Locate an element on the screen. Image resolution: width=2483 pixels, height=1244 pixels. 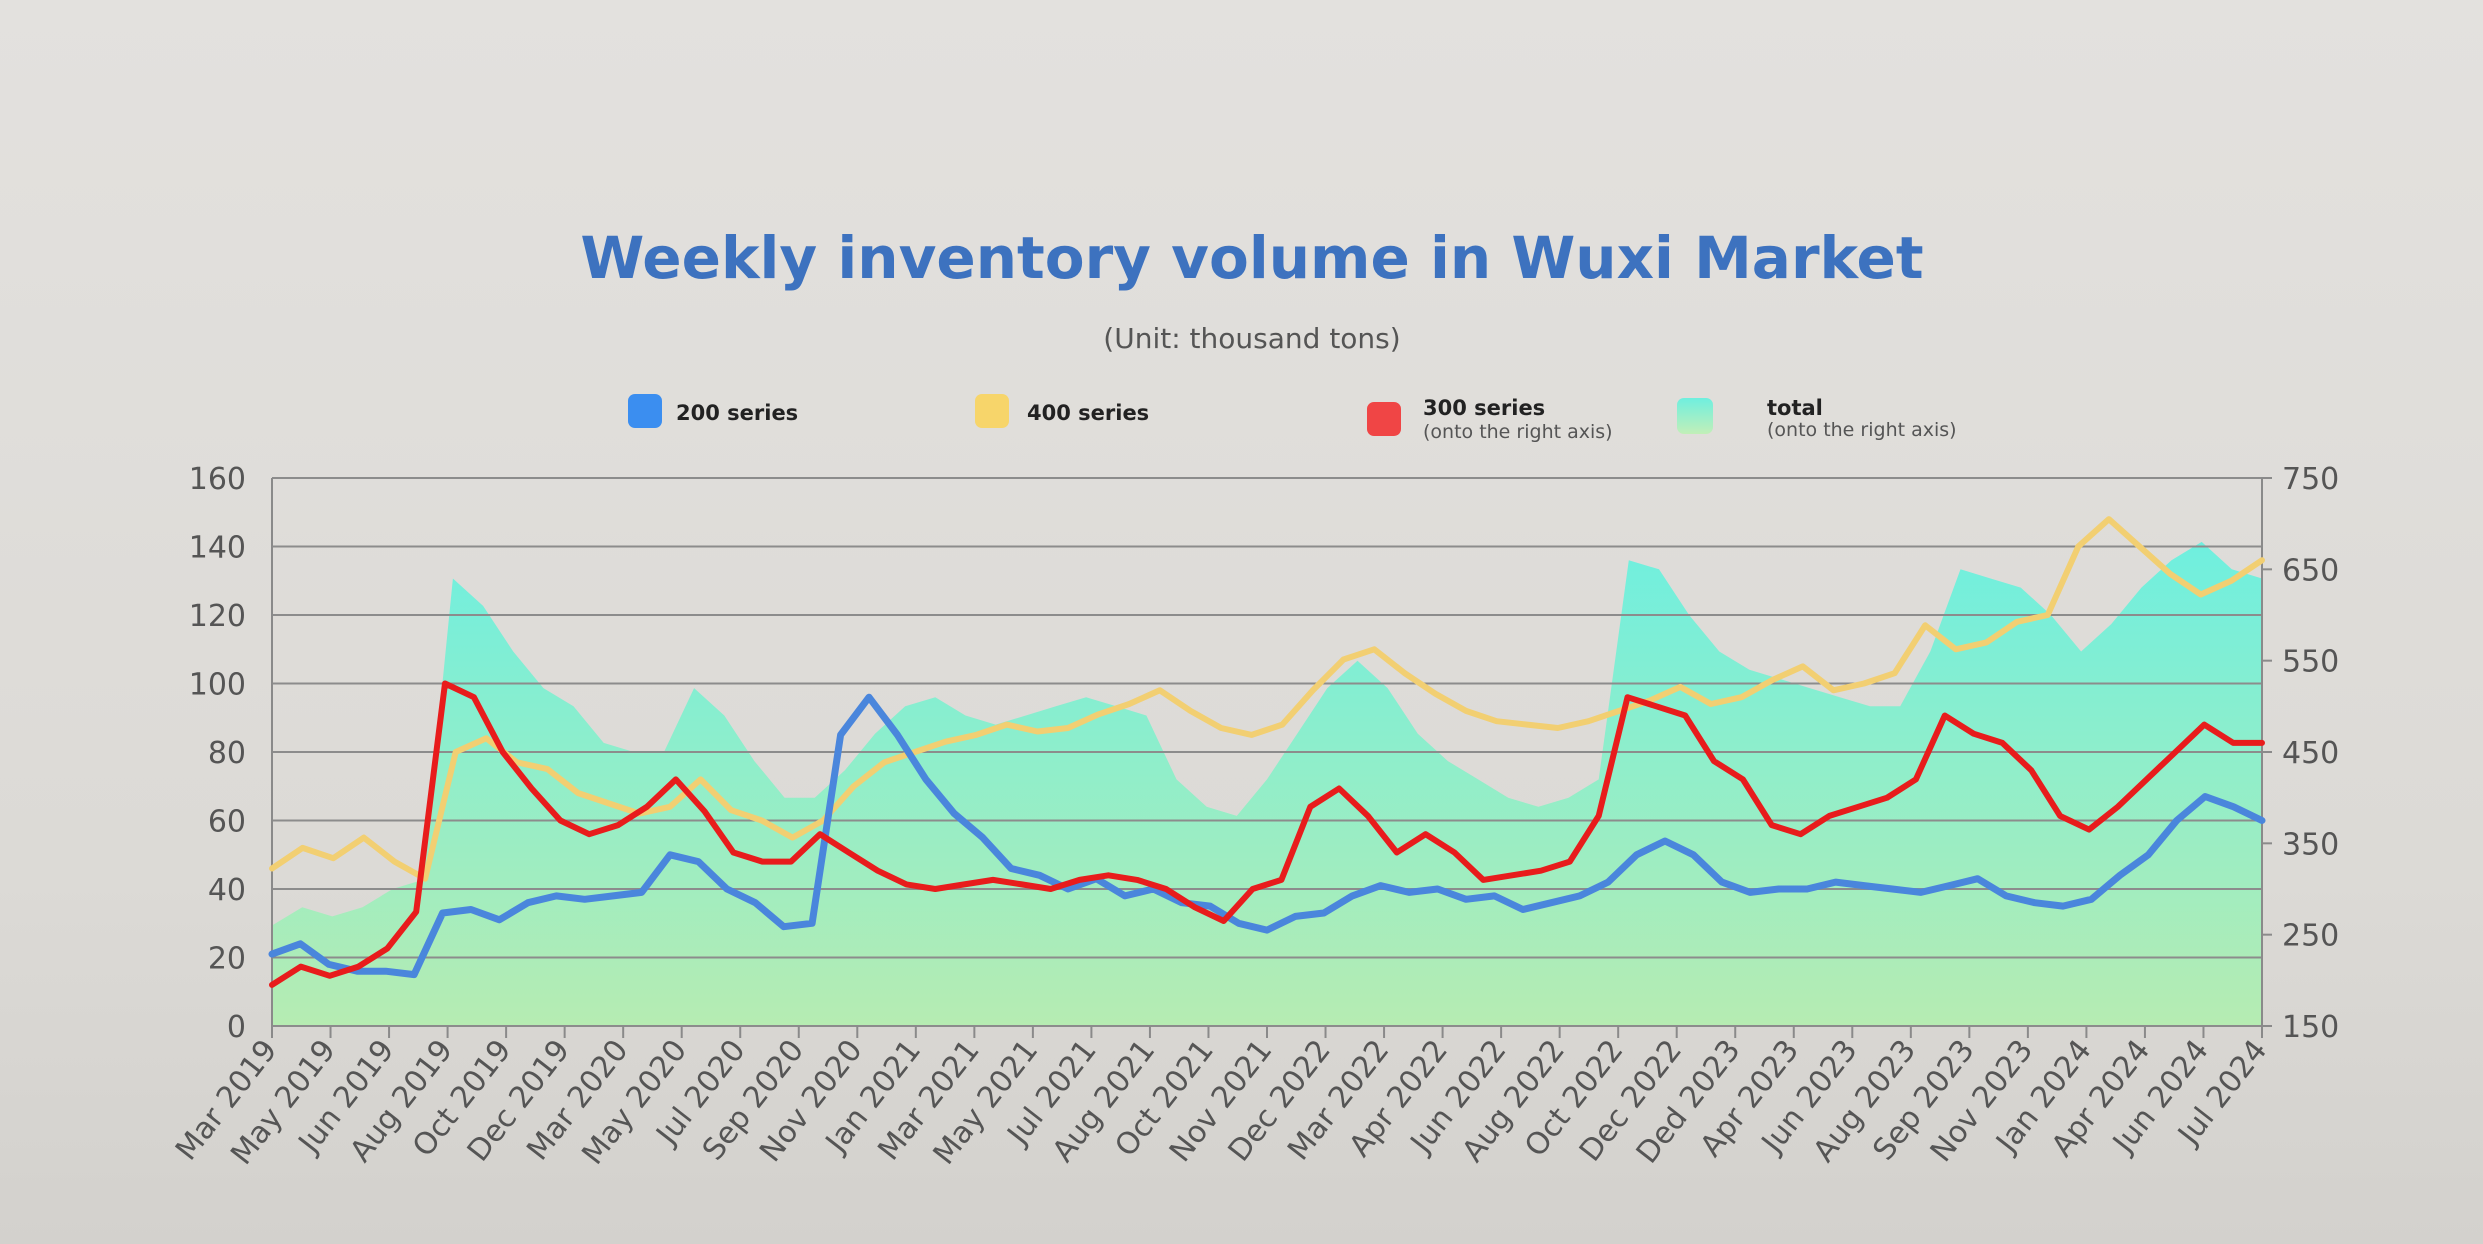
left-axis-tick-label: 140 is located at coordinates (217, 548).